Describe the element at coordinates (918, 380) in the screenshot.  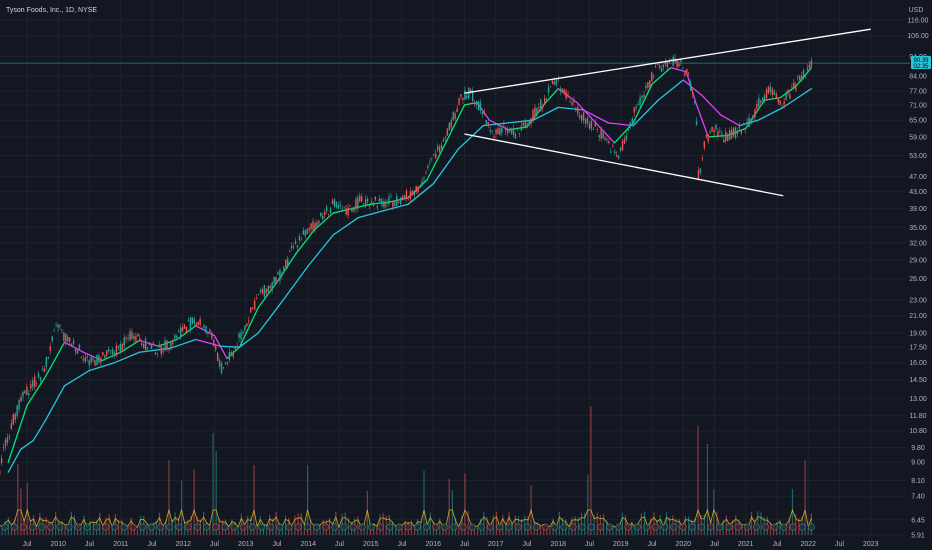
I see `y-tick-label: 14.50` at that location.